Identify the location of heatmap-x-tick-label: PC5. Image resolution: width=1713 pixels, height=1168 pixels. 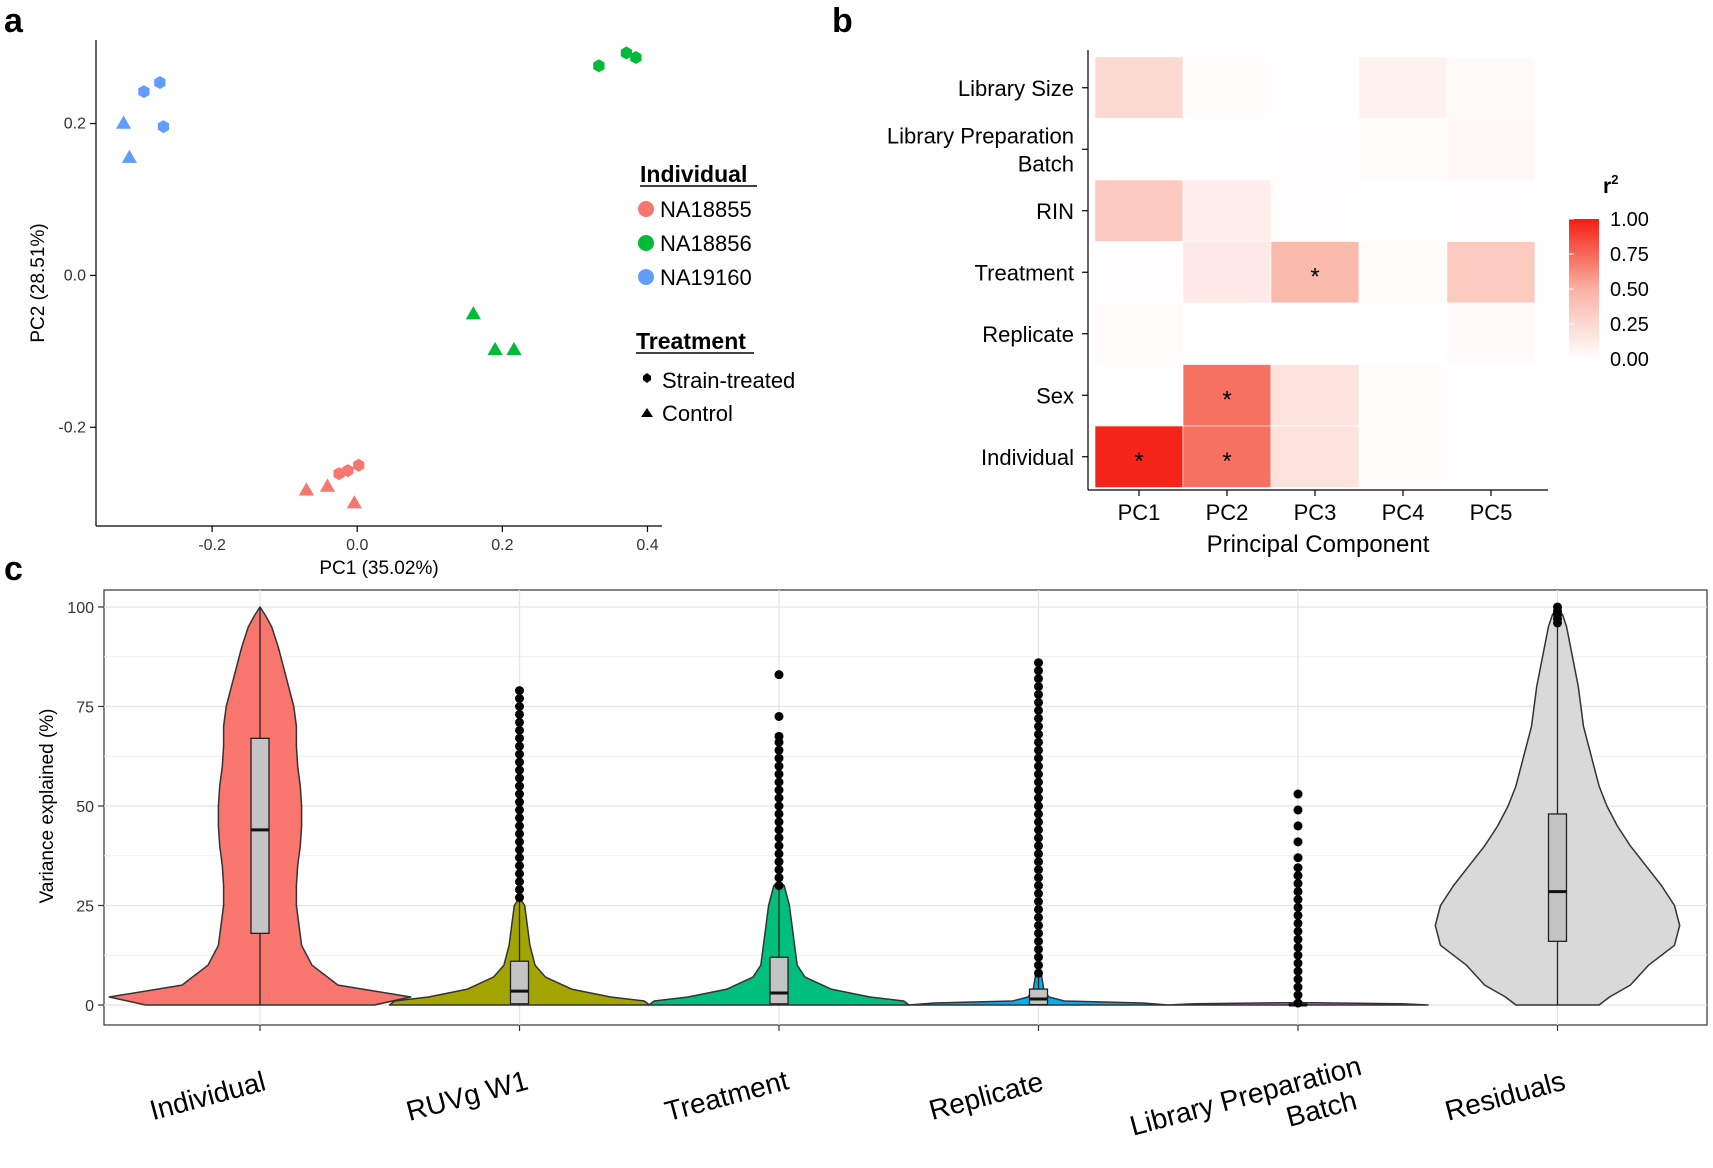
(1491, 512).